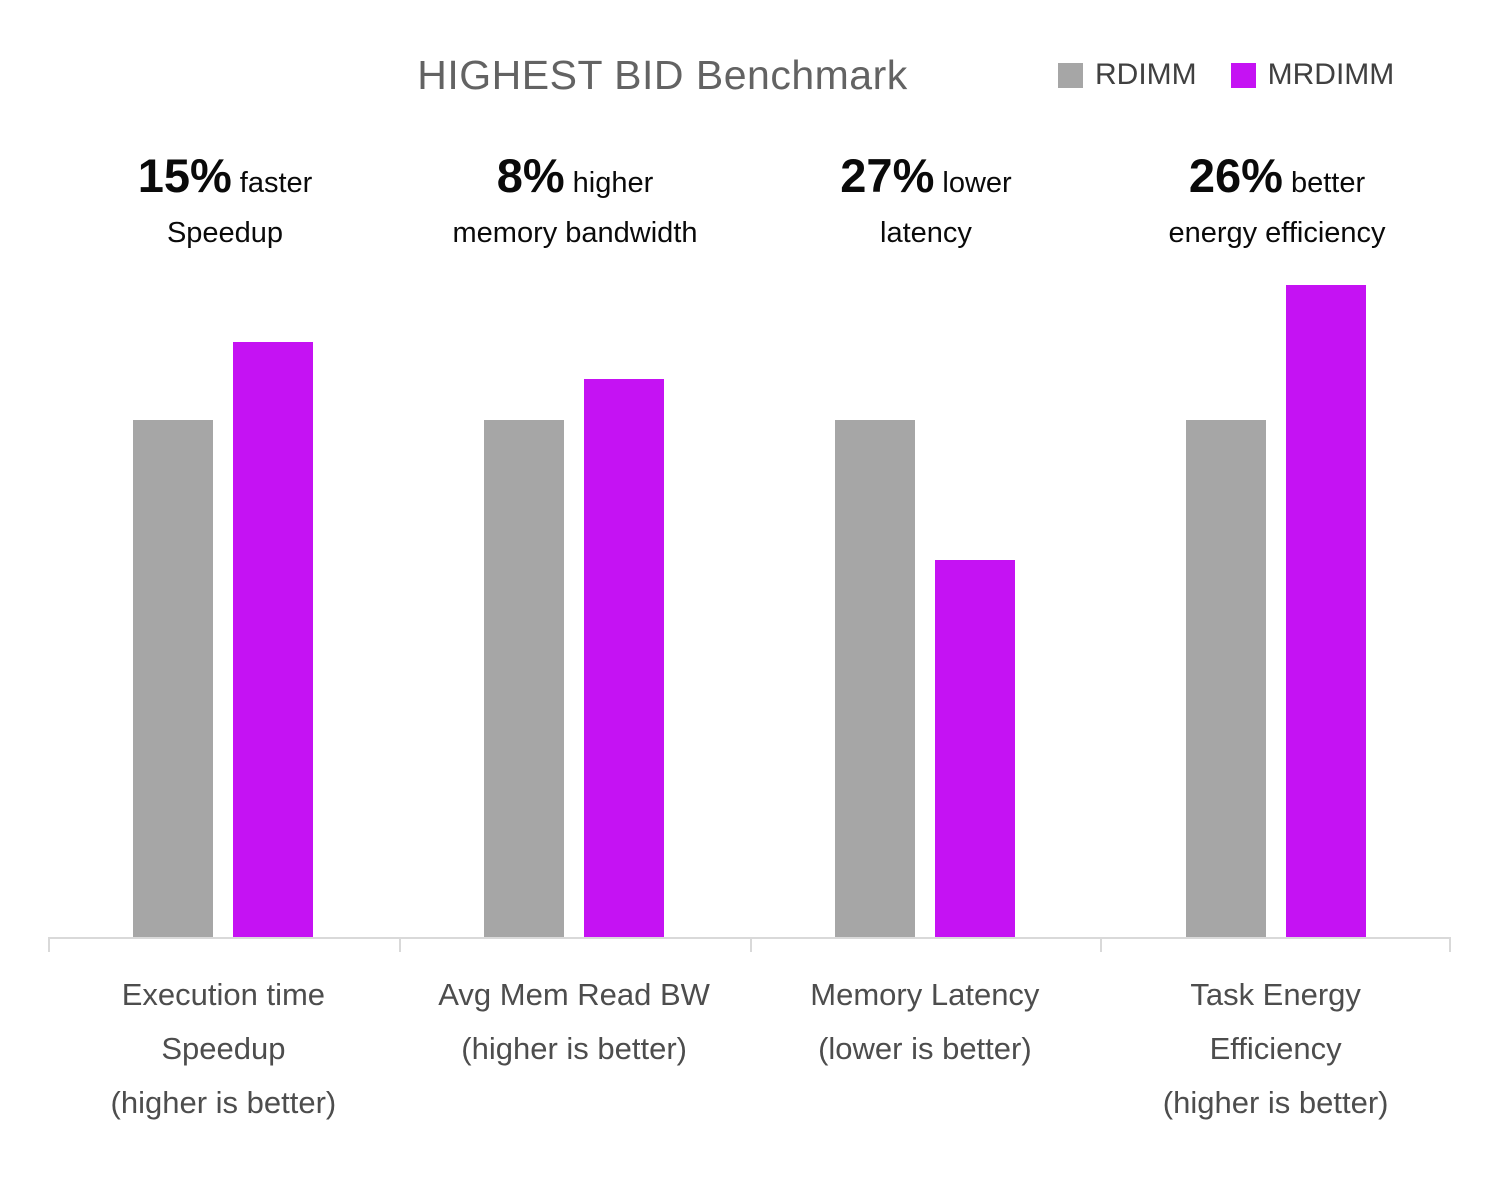 The image size is (1500, 1180). I want to click on category-label-line: Avg Mem Read BW, so click(574, 994).